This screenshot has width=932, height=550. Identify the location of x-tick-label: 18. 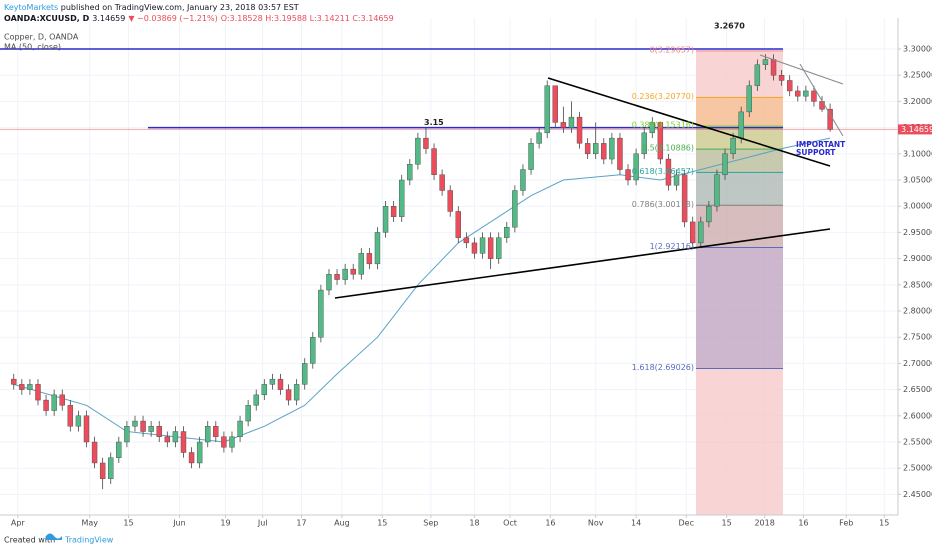
(474, 523).